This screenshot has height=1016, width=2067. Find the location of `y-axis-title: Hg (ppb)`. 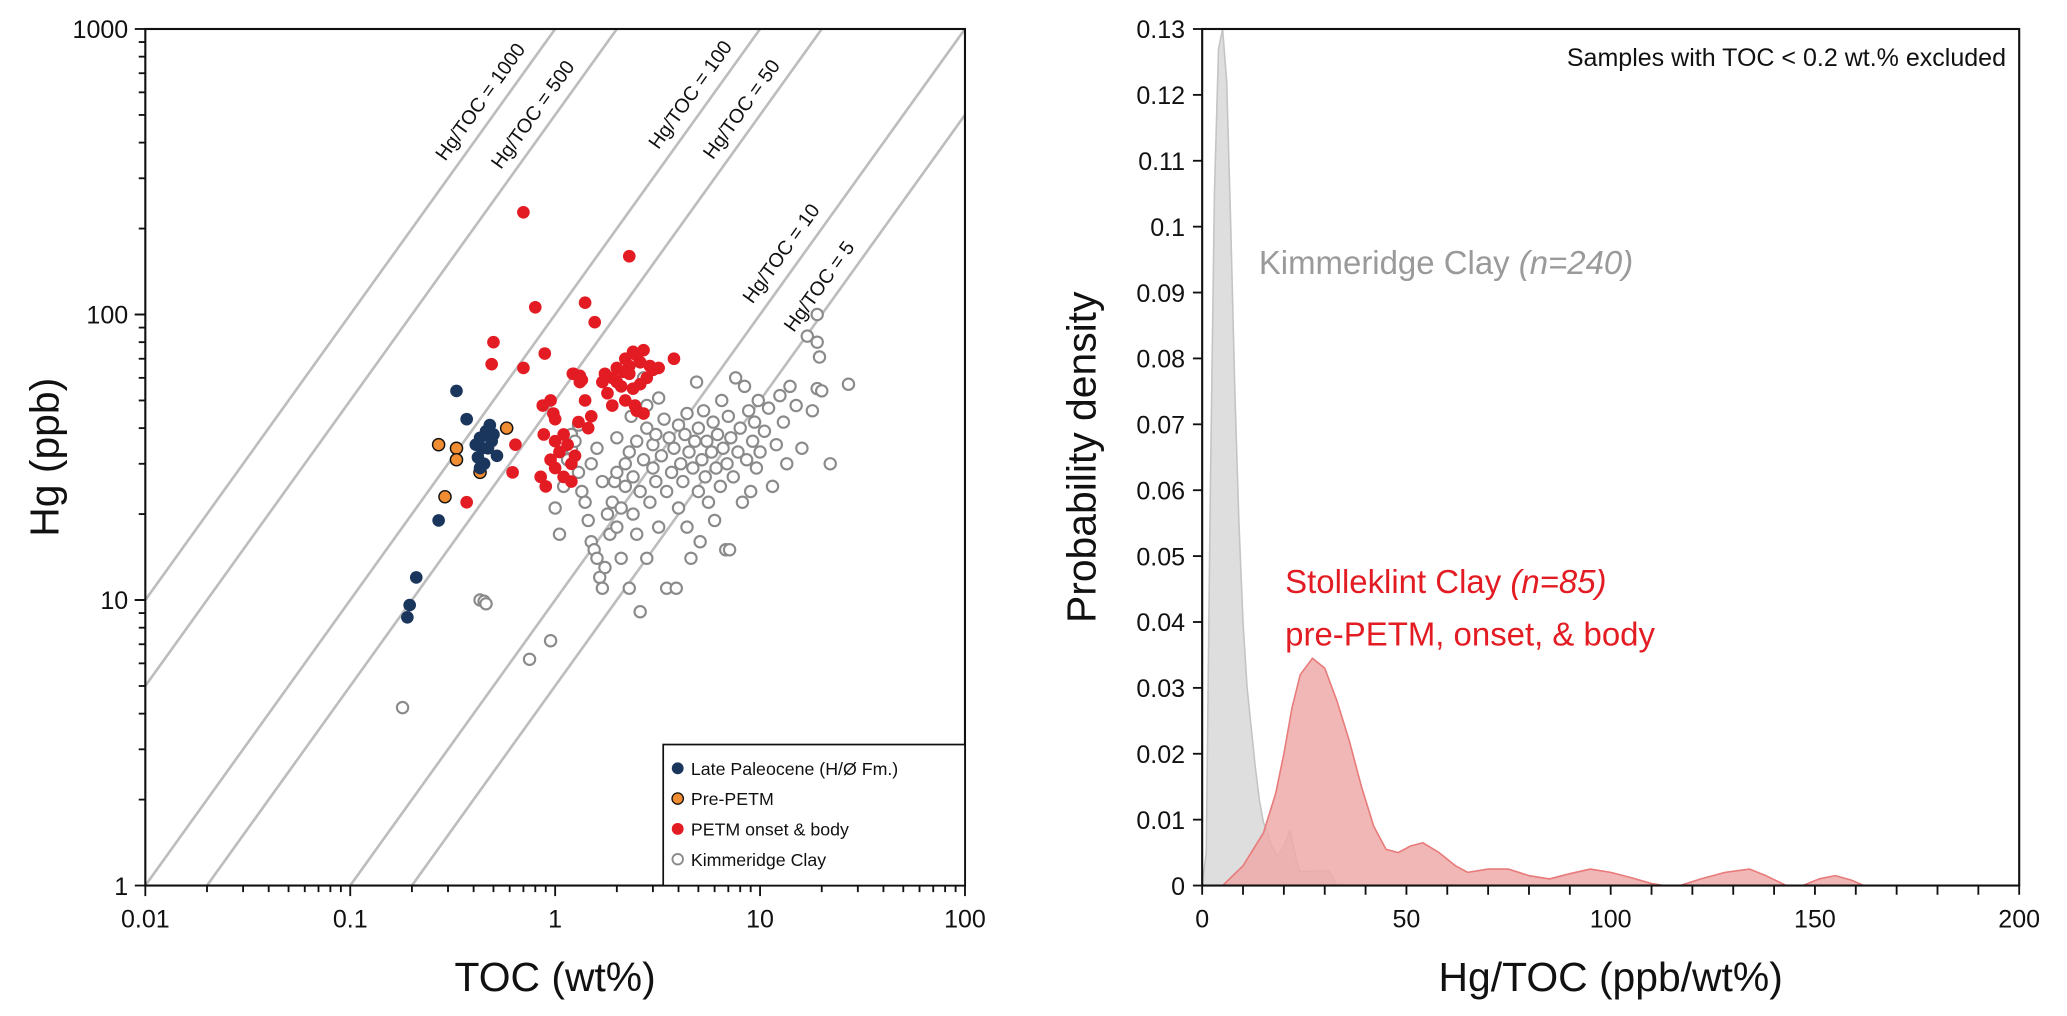

y-axis-title: Hg (ppb) is located at coordinates (44, 457).